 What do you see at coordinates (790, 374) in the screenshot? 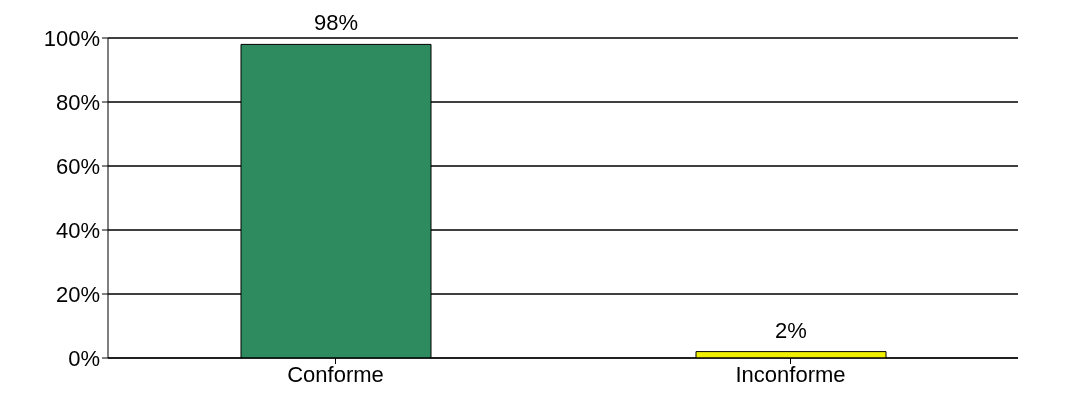
I see `x-tick-label: Inconforme` at bounding box center [790, 374].